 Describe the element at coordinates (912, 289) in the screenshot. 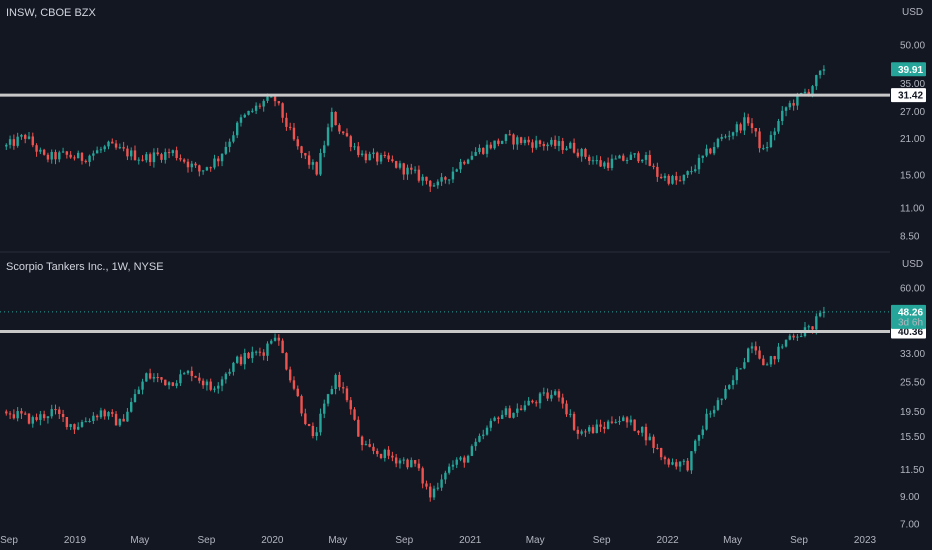

I see `price-tick-1-0: 60.00` at that location.